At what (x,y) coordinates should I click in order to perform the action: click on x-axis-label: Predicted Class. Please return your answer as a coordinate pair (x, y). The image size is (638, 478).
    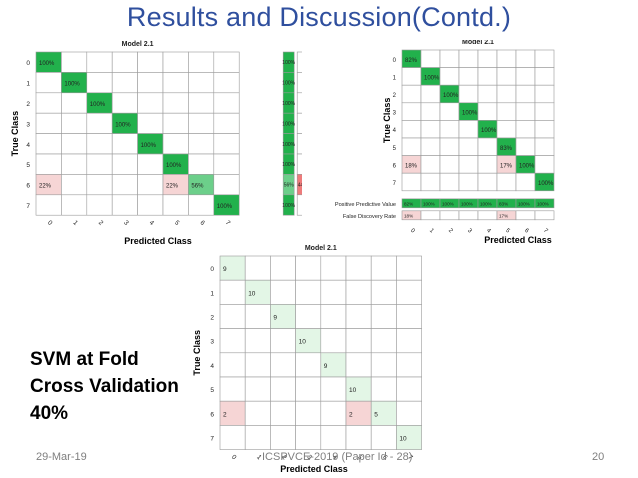
    Looking at the image, I should click on (518, 240).